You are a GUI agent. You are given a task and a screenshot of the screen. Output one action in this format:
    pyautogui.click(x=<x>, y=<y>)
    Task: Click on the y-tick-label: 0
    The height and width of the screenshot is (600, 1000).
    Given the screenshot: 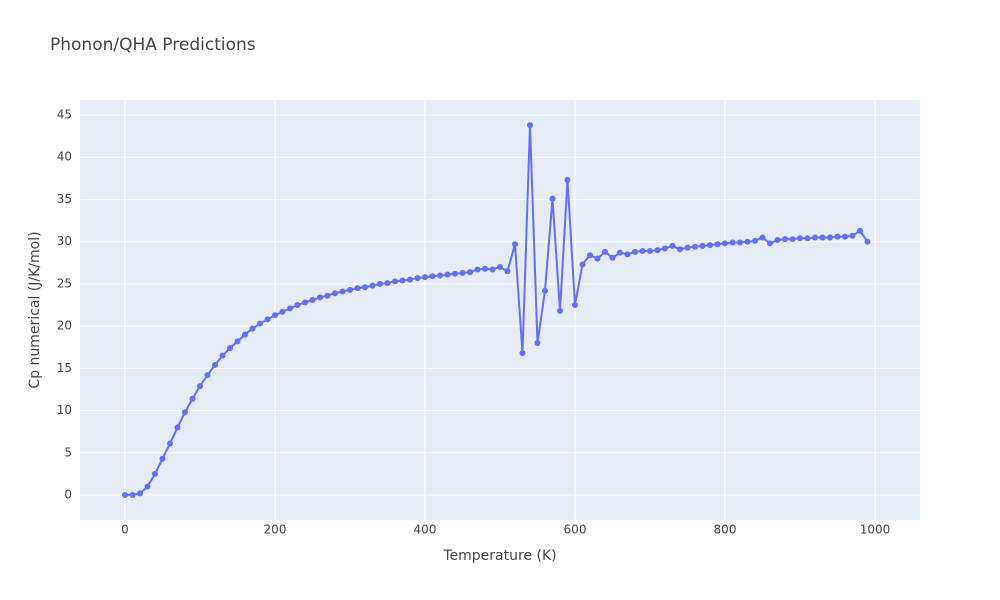 What is the action you would take?
    pyautogui.click(x=68, y=495)
    